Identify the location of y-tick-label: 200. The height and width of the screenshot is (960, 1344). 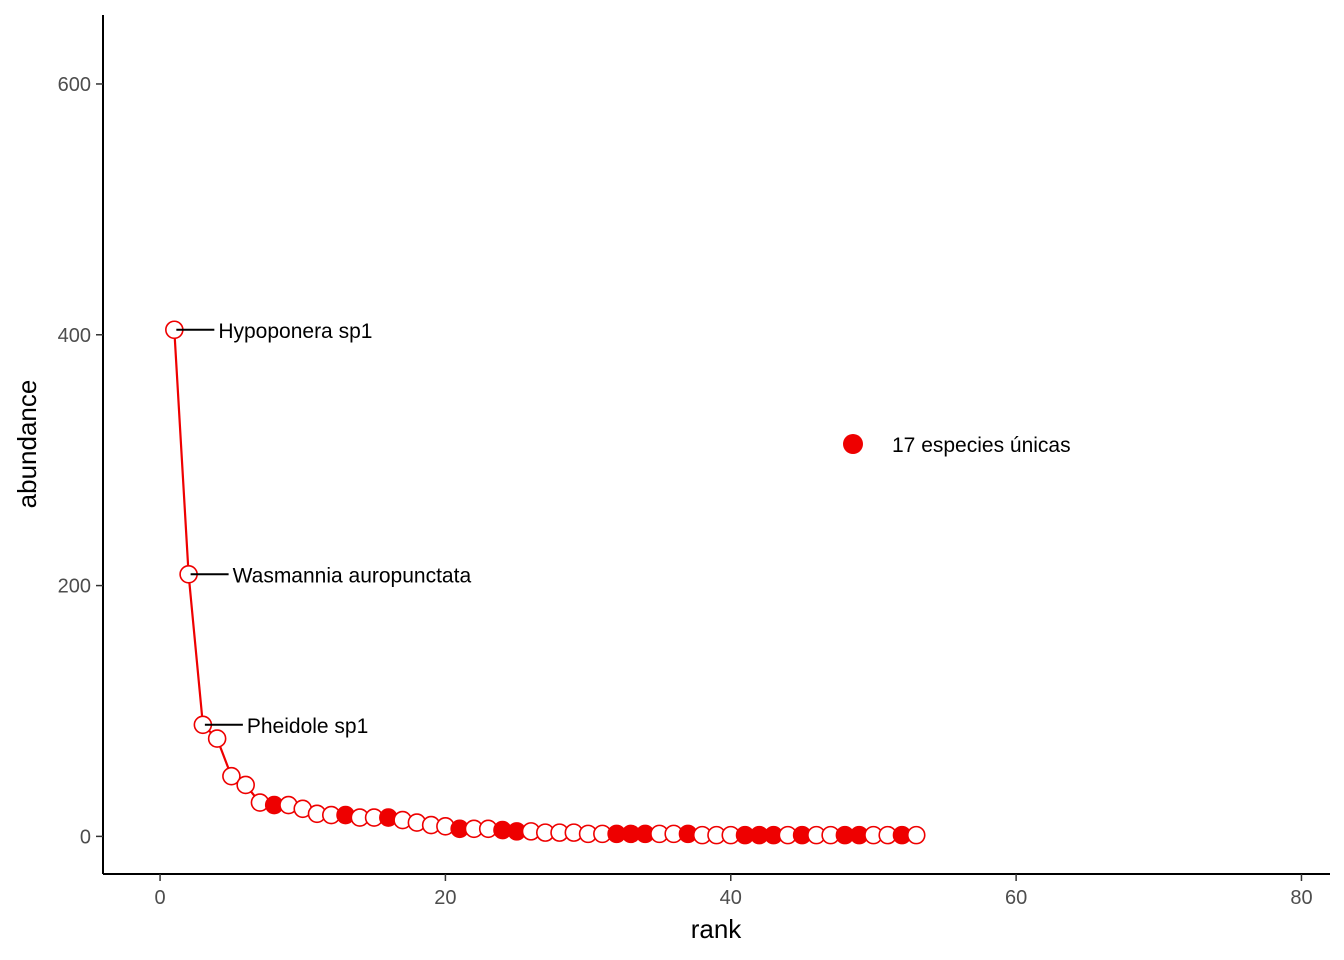
(74, 587).